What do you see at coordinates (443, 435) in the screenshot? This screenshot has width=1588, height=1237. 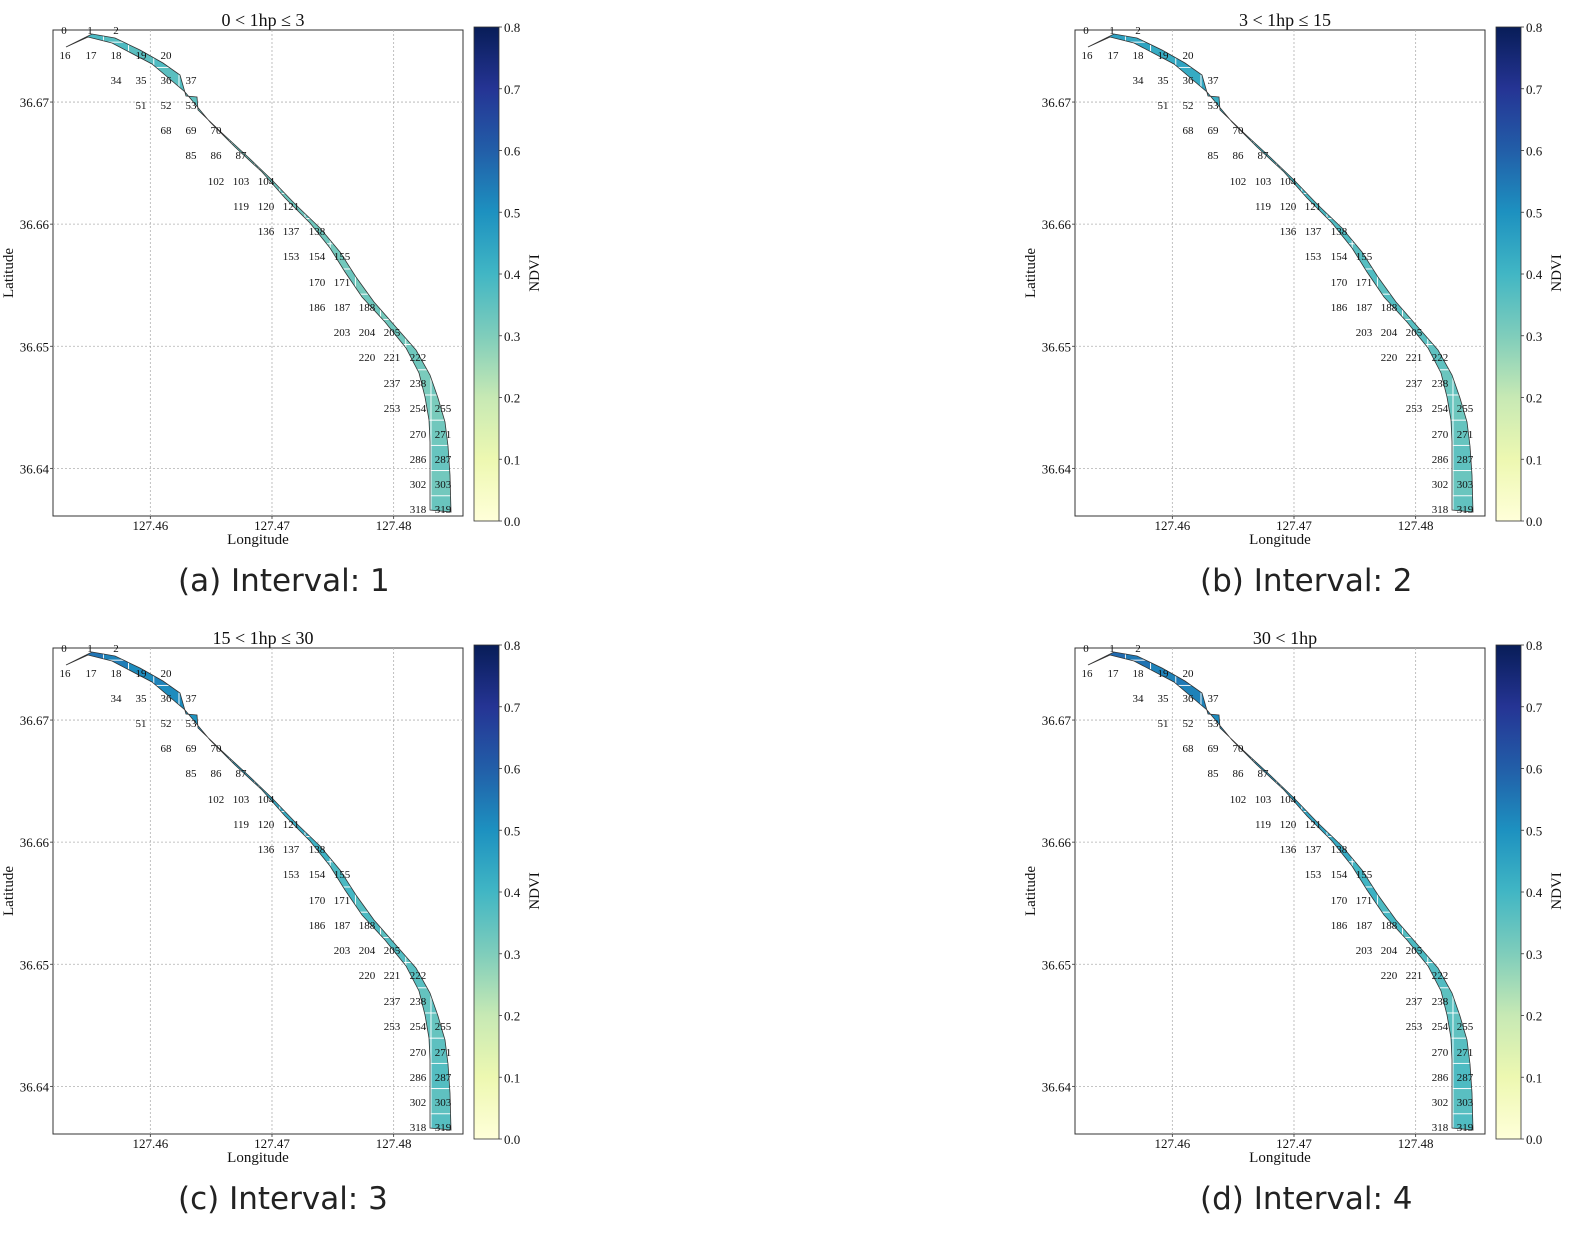 I see `cell-label: 271` at bounding box center [443, 435].